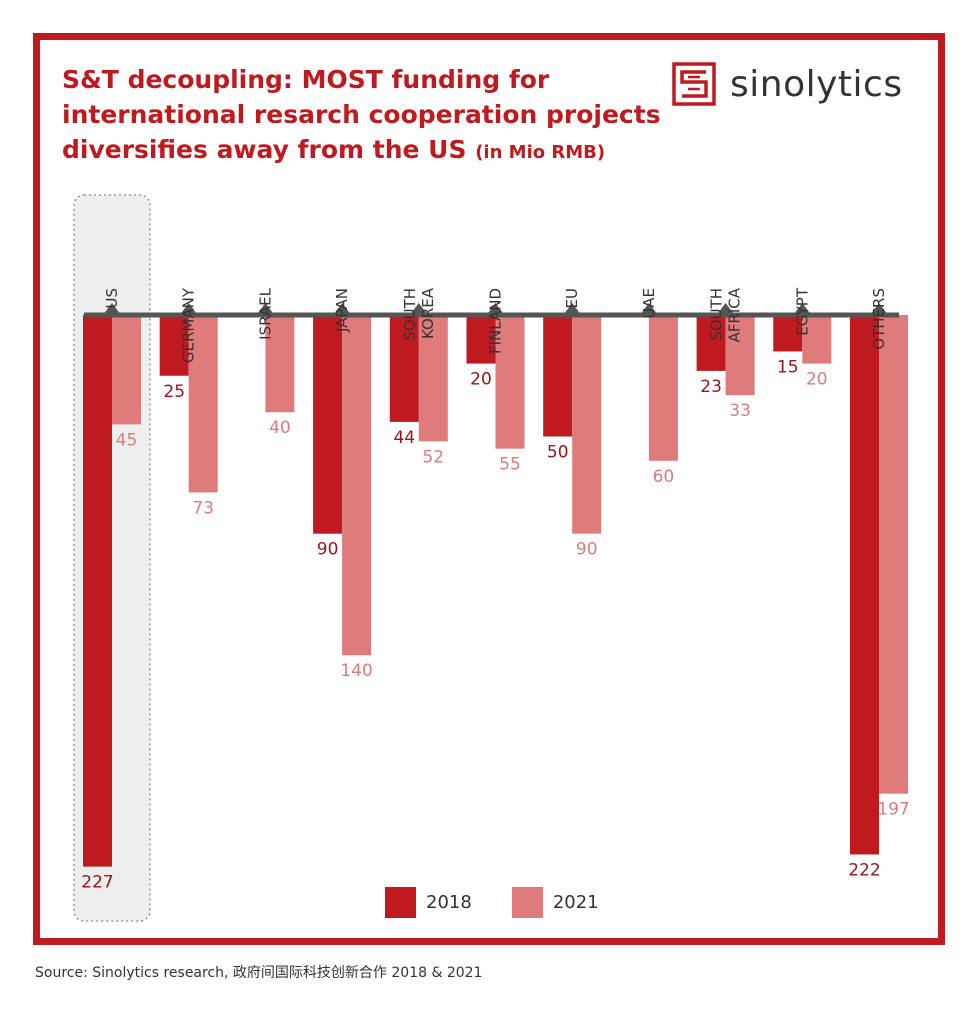  Describe the element at coordinates (433, 457) in the screenshot. I see `value-label-south-korea-2021: 52` at that location.